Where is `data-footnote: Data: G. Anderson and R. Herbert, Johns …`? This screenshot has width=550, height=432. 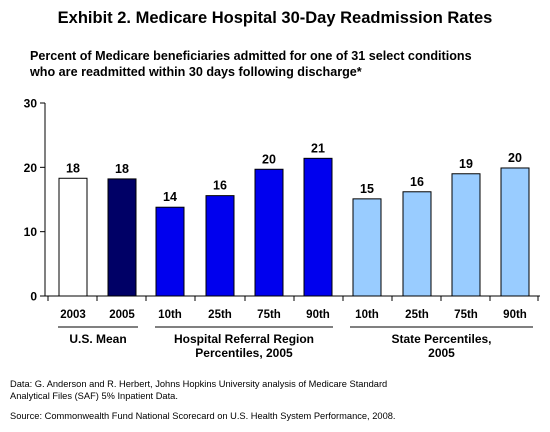
data-footnote: Data: G. Anderson and R. Herbert, Johns … is located at coordinates (199, 390).